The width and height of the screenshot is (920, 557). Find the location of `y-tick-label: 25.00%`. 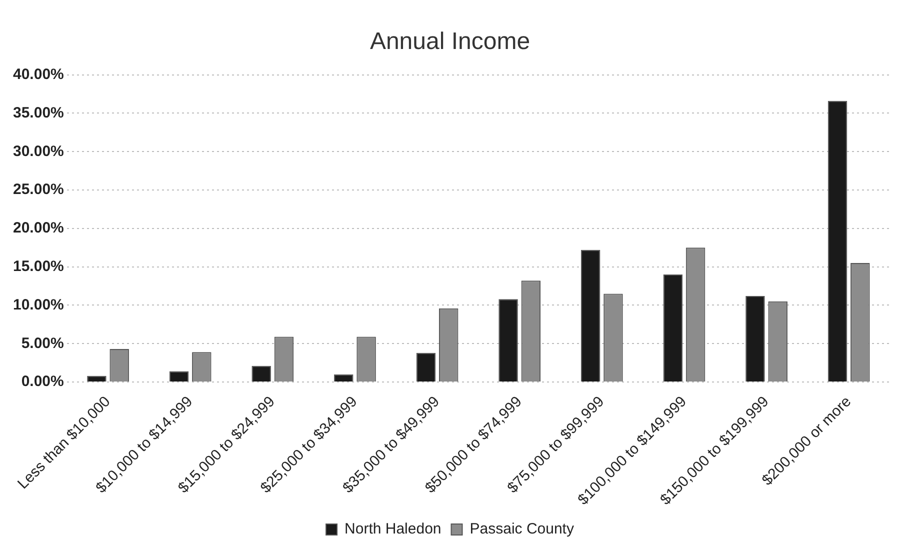

y-tick-label: 25.00% is located at coordinates (38, 189).